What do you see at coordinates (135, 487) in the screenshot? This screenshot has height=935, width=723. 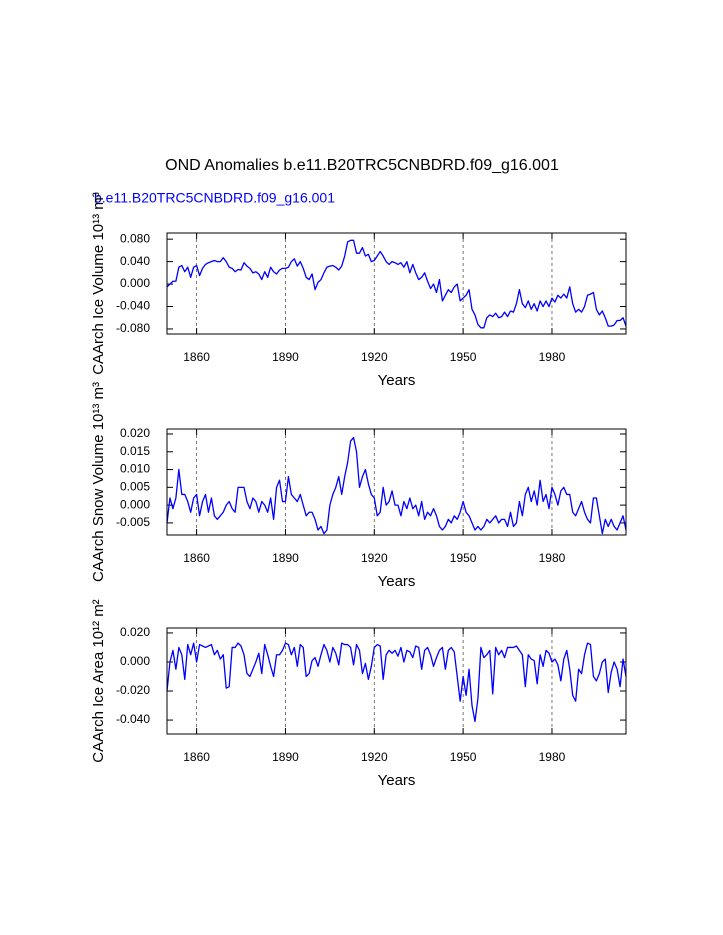 I see `y-tick-label: 0.005` at bounding box center [135, 487].